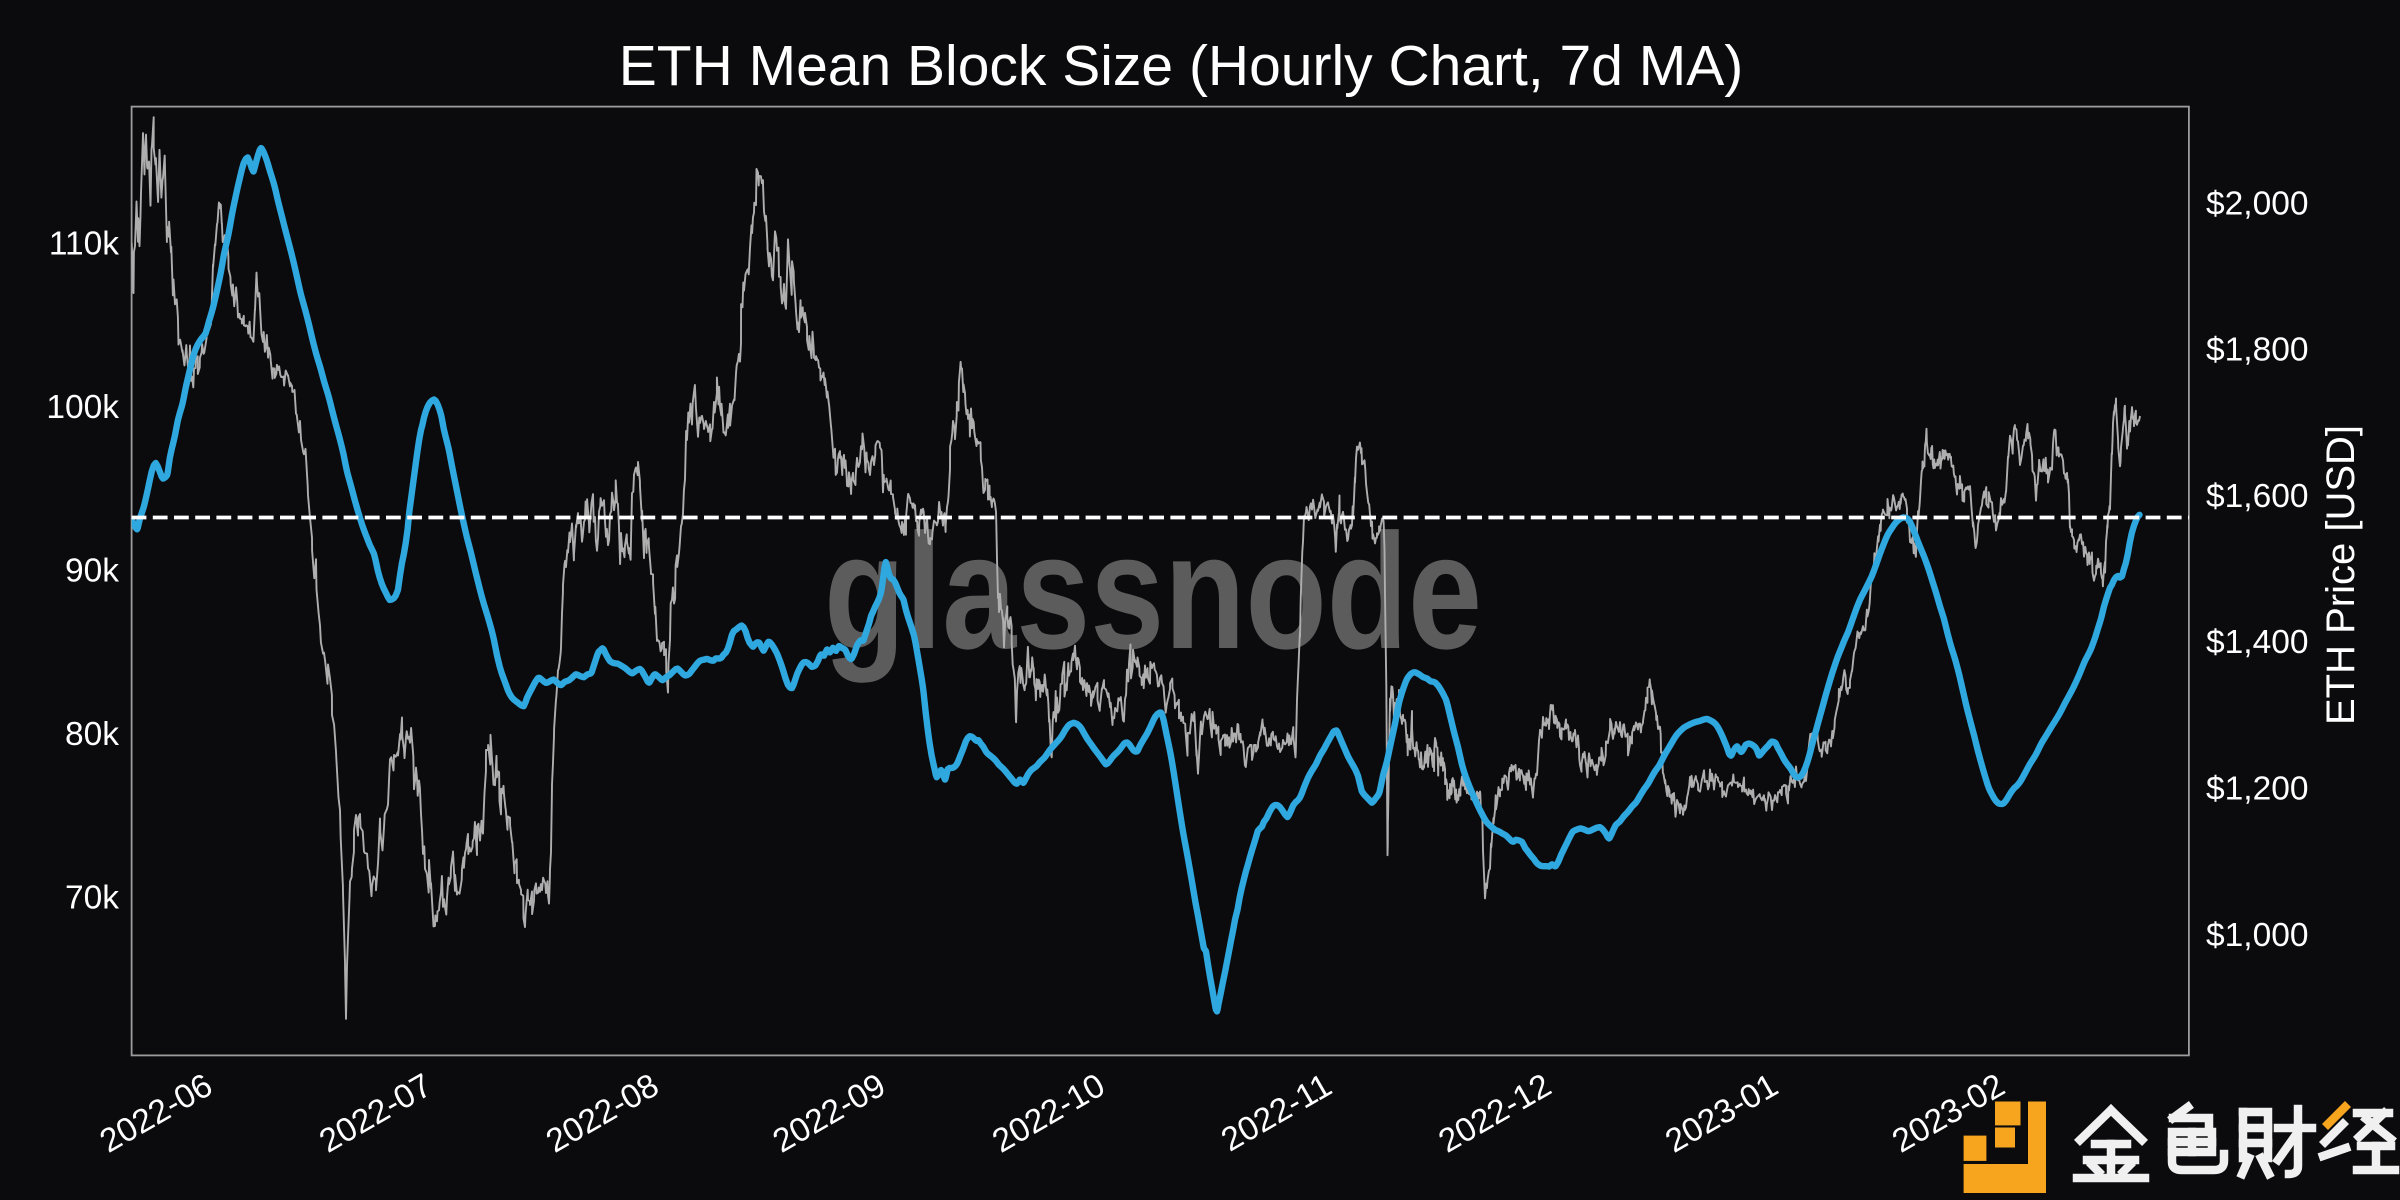  I want to click on svg-text: 80k, so click(92, 734).